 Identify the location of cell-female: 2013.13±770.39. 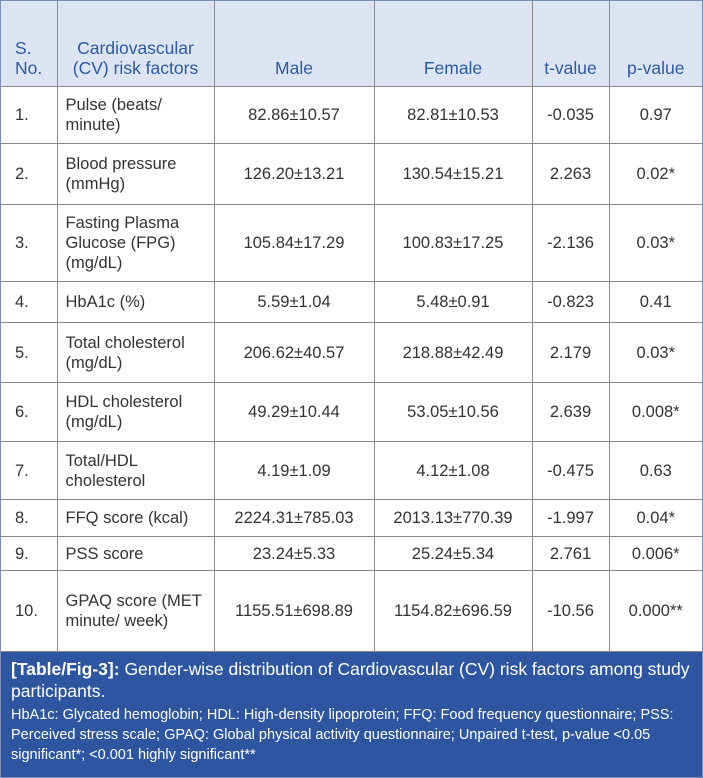
(453, 518).